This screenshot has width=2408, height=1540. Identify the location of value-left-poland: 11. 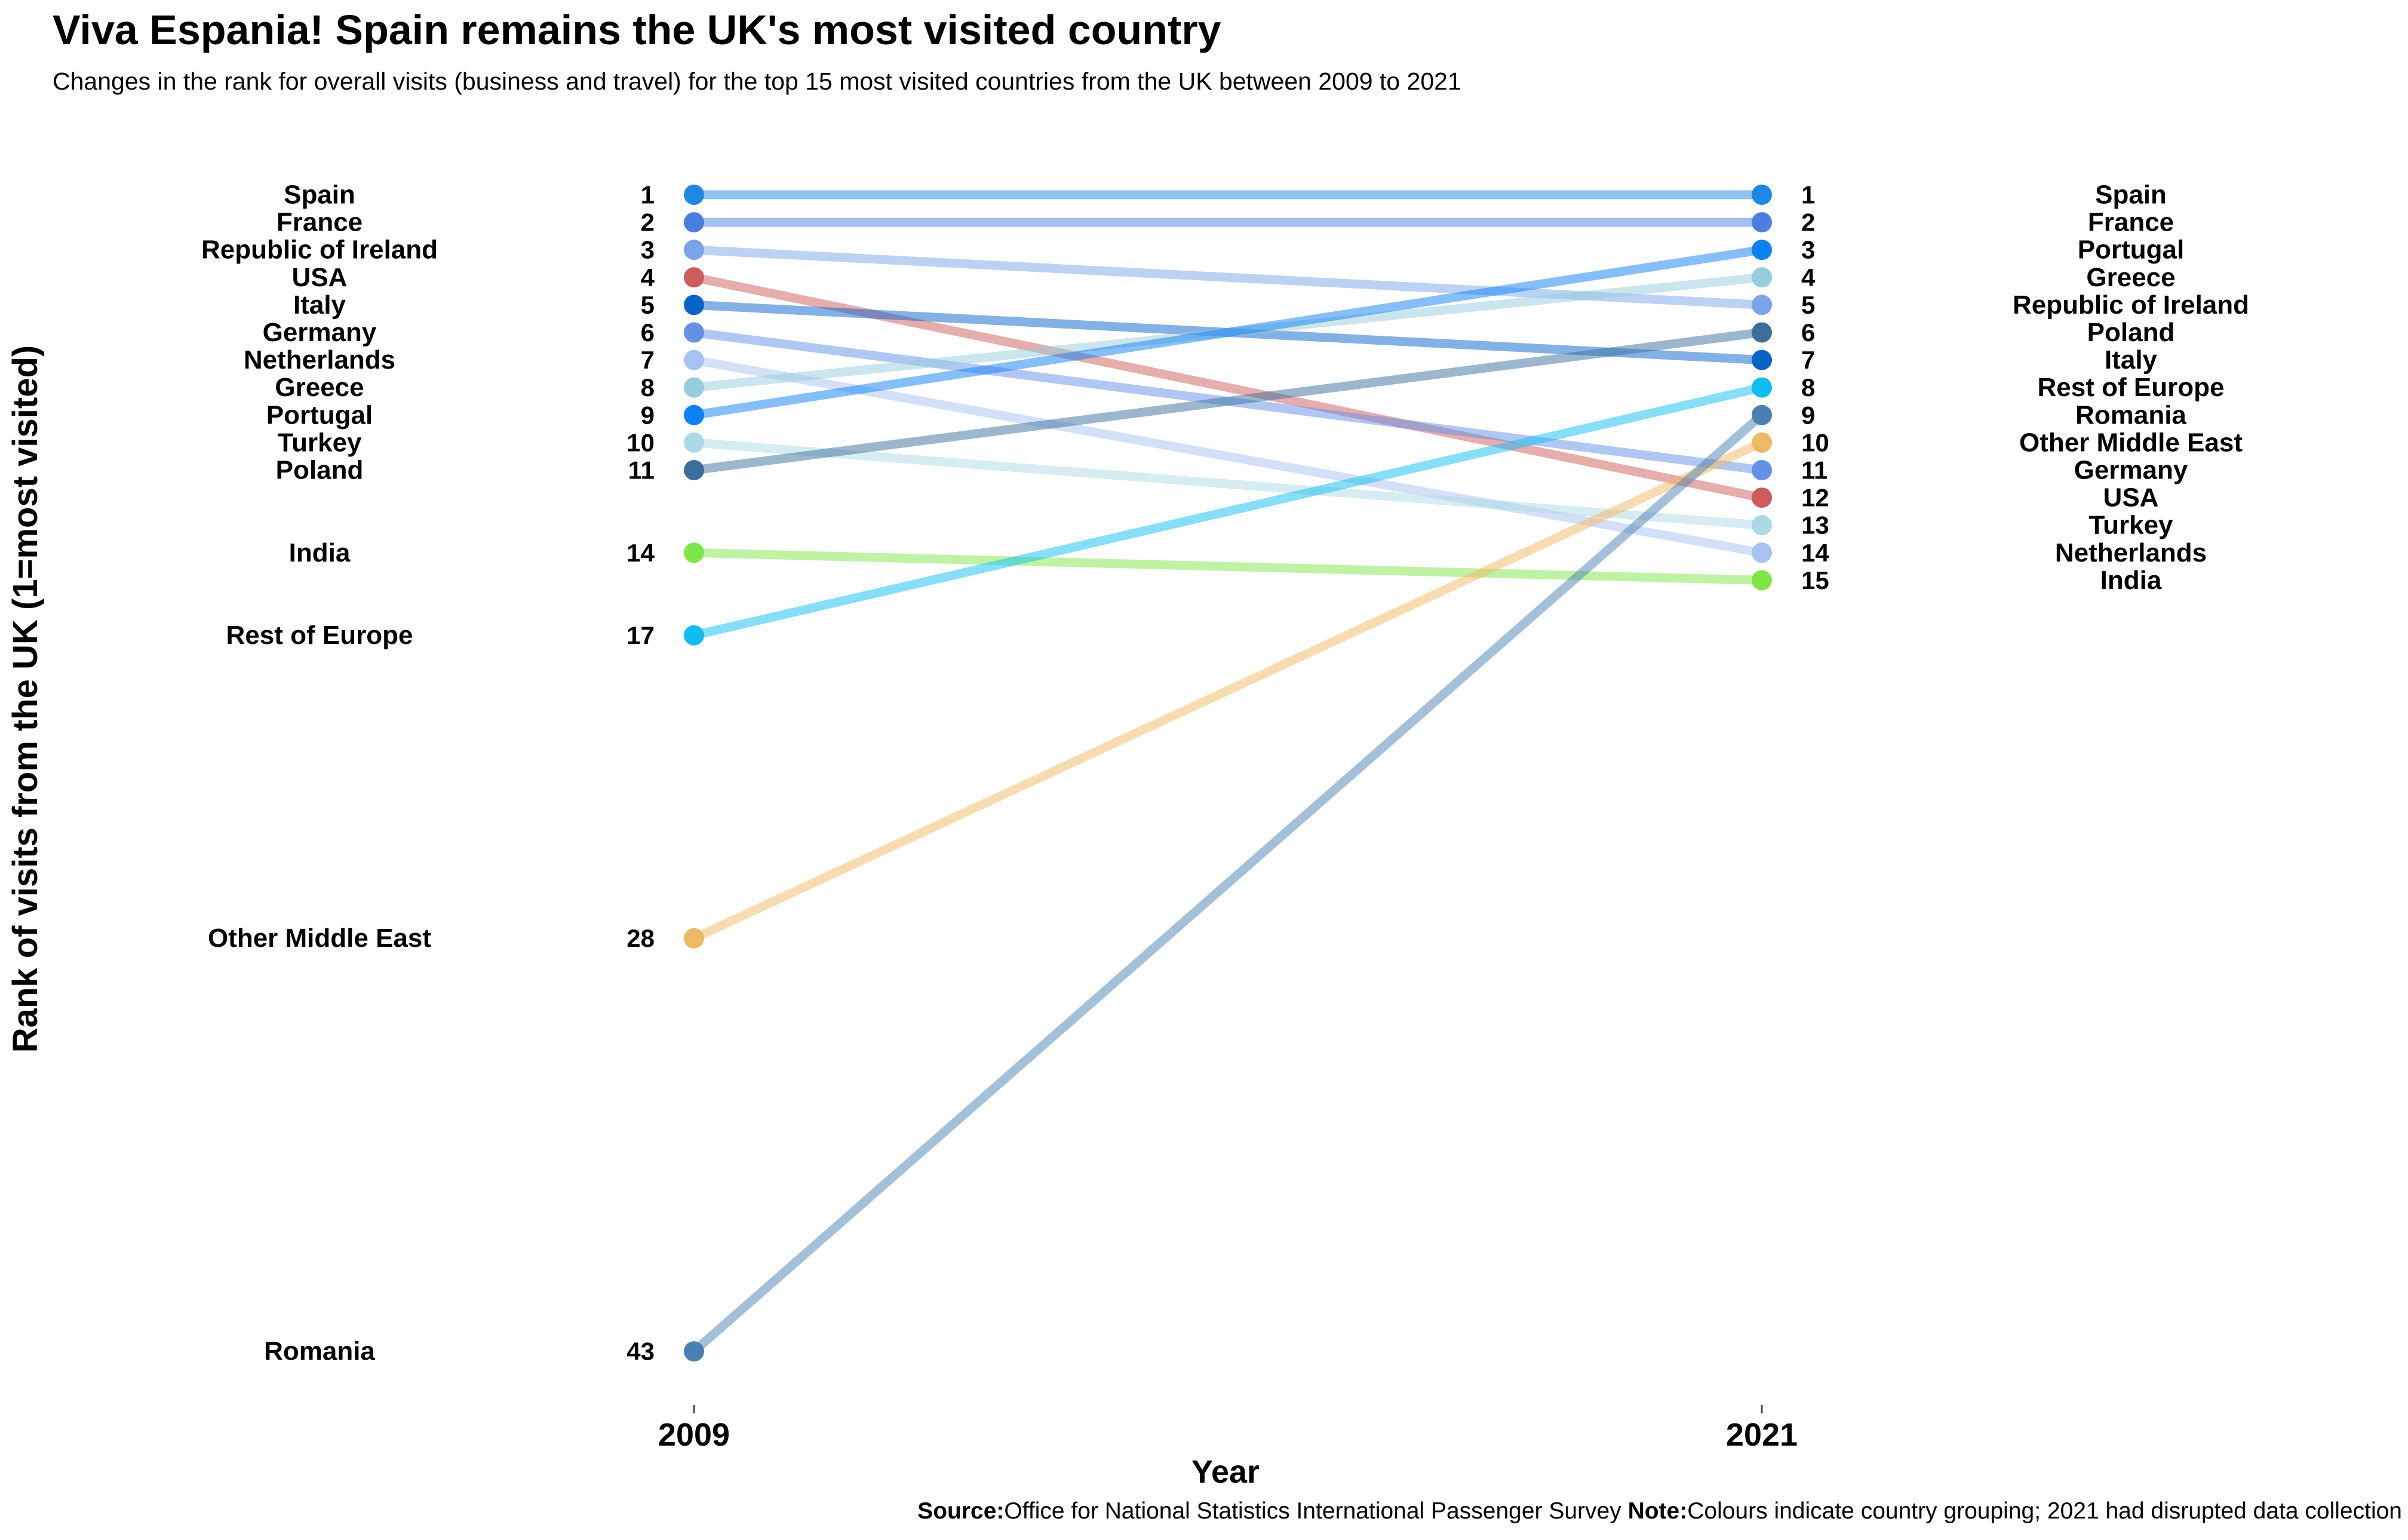
(641, 470).